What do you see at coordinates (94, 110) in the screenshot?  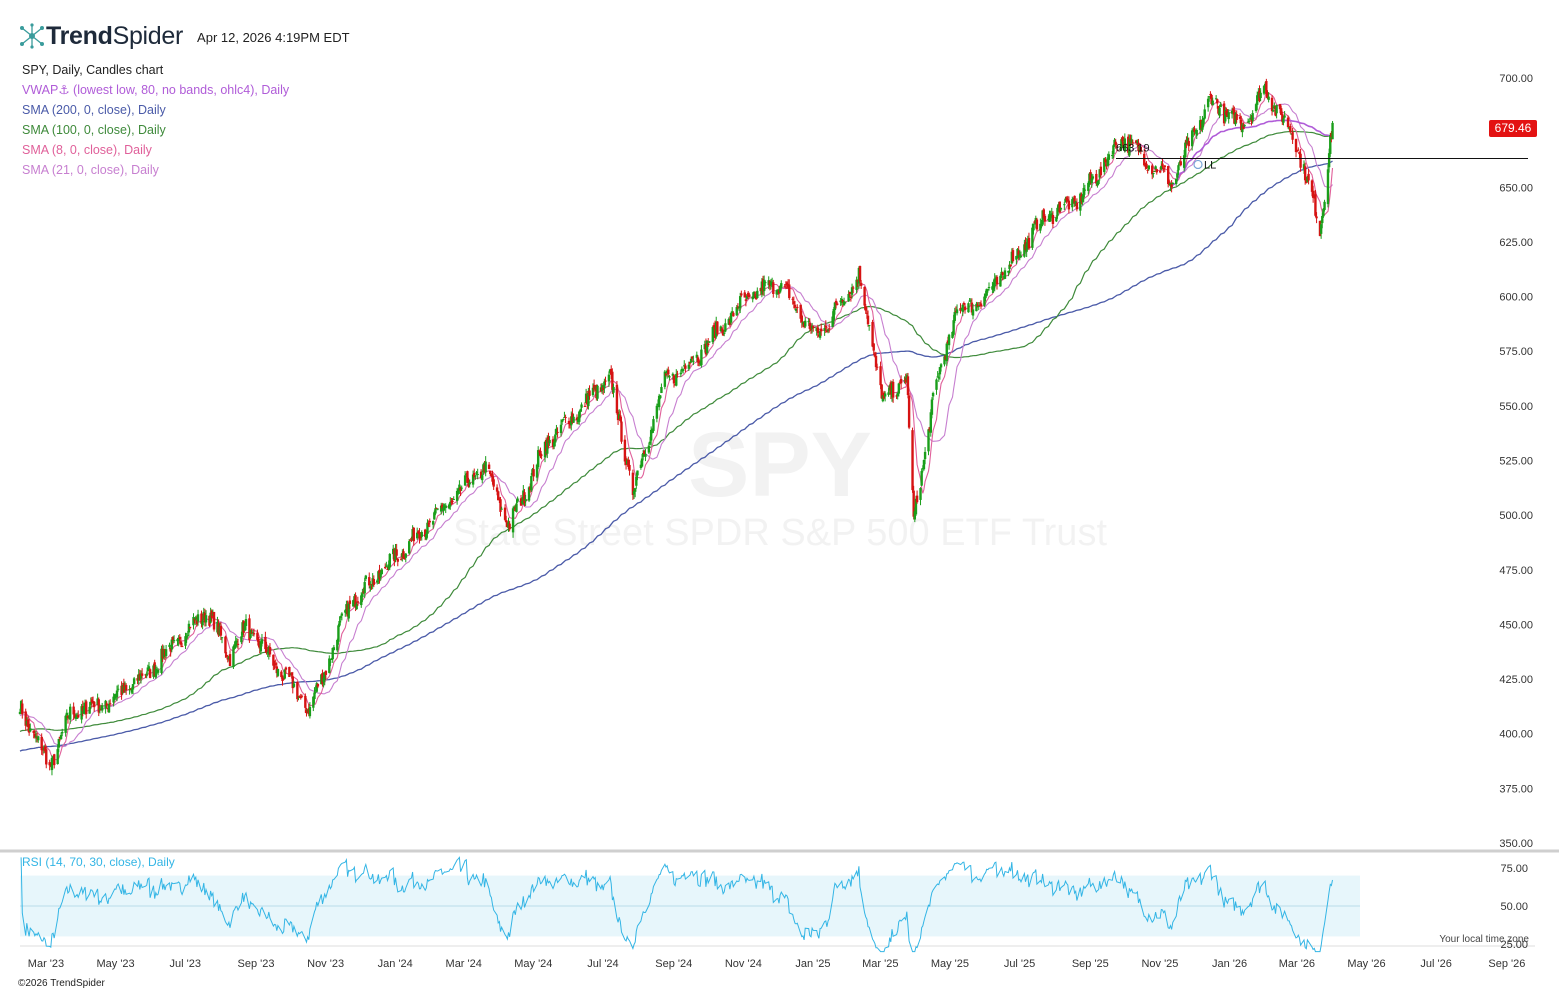 I see `legend-sma200: SMA (200, 0, close), Daily` at bounding box center [94, 110].